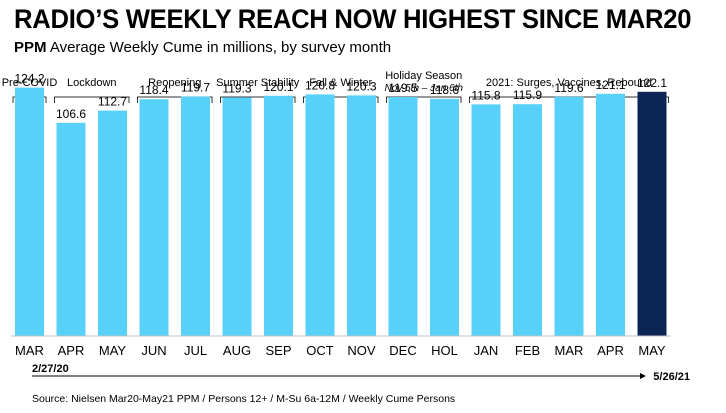 This screenshot has width=726, height=413. What do you see at coordinates (195, 350) in the screenshot?
I see `category-label-4: JUL` at bounding box center [195, 350].